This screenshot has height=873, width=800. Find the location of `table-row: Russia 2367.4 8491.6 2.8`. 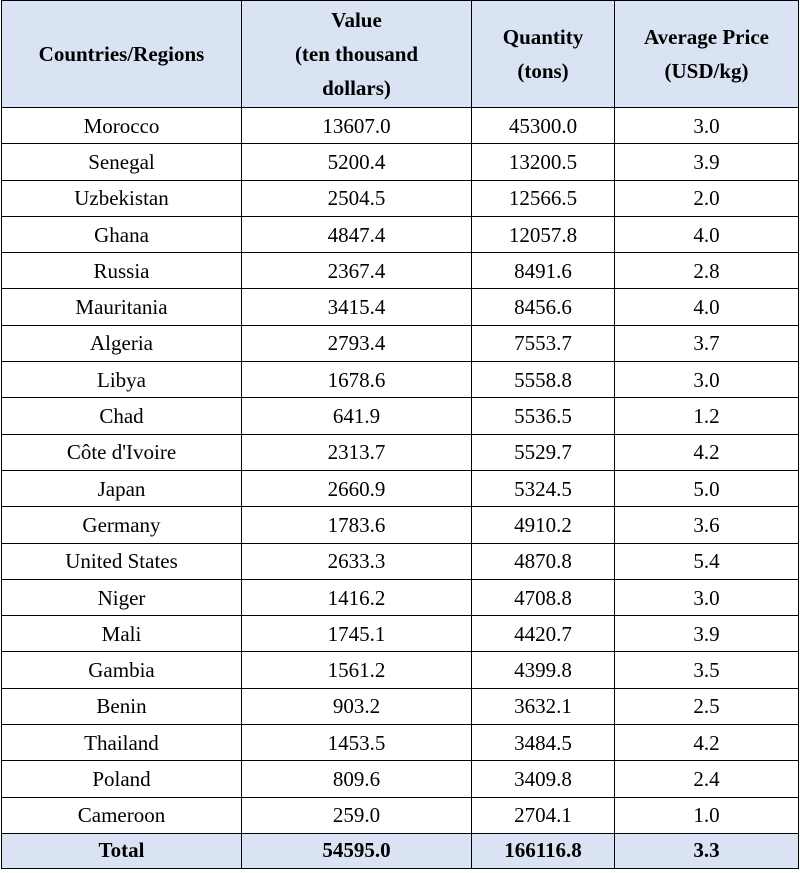

table-row: Russia 2367.4 8491.6 2.8 is located at coordinates (400, 271).